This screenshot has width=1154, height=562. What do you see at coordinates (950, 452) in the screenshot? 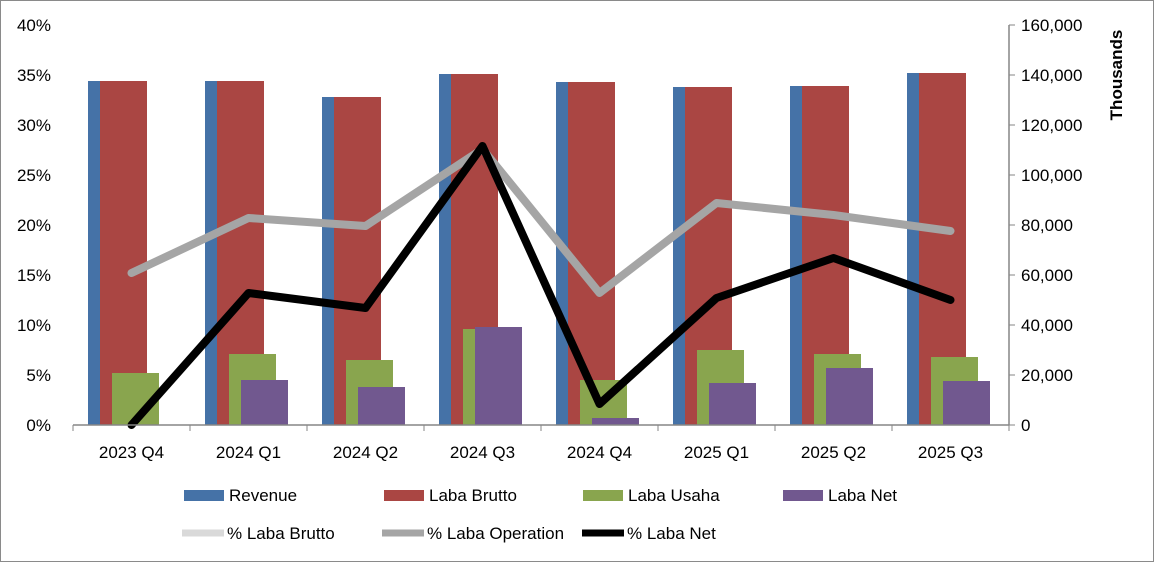
I see `category-label: 2025 Q3` at bounding box center [950, 452].